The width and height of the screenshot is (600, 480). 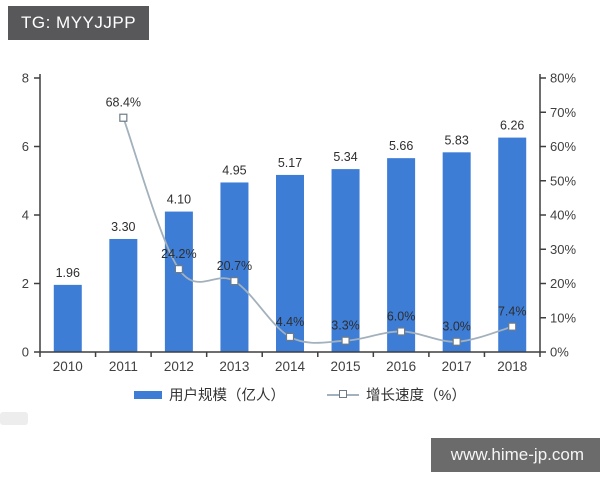 What do you see at coordinates (123, 295) in the screenshot?
I see `bar-2011` at bounding box center [123, 295].